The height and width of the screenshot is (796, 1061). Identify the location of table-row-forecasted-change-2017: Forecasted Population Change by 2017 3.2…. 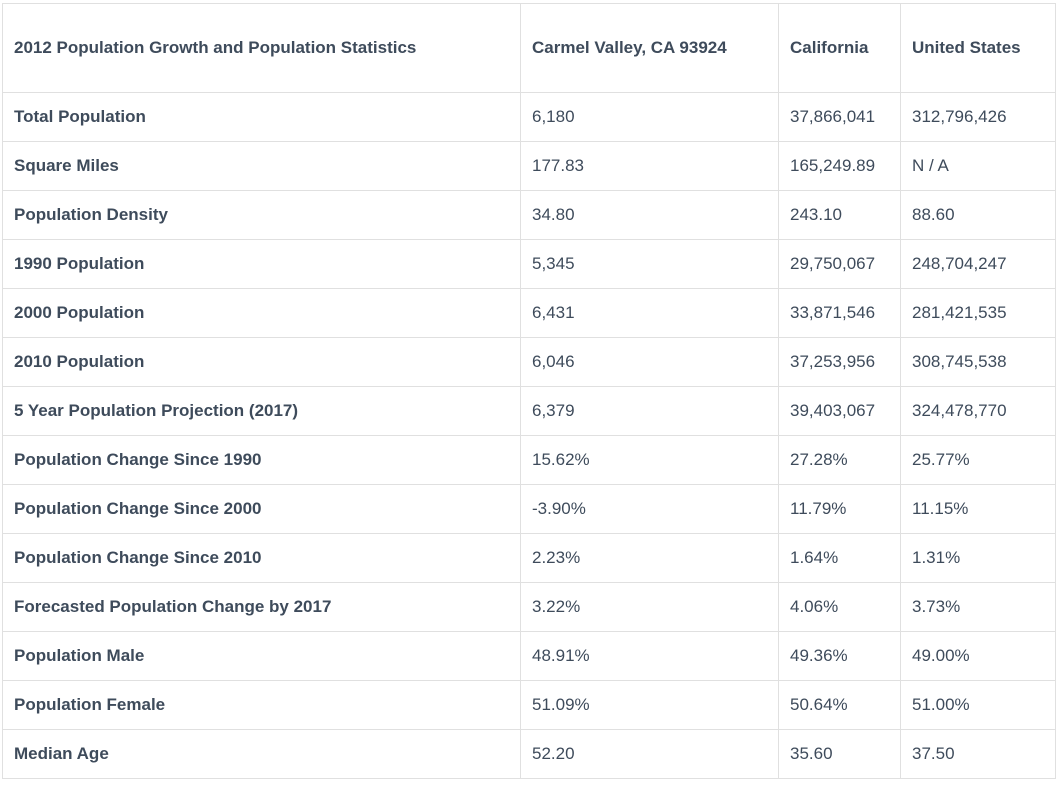
(529, 607).